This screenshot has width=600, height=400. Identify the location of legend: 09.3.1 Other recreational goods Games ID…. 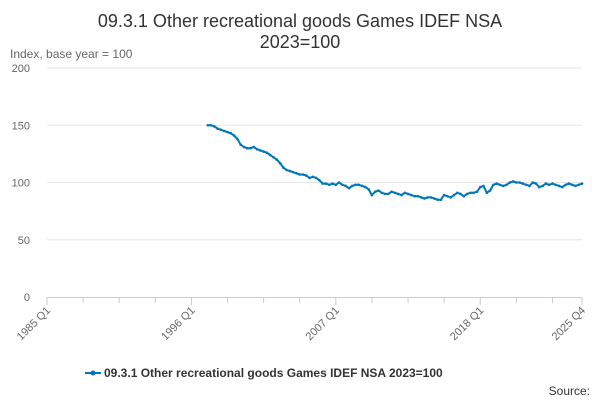
(264, 373).